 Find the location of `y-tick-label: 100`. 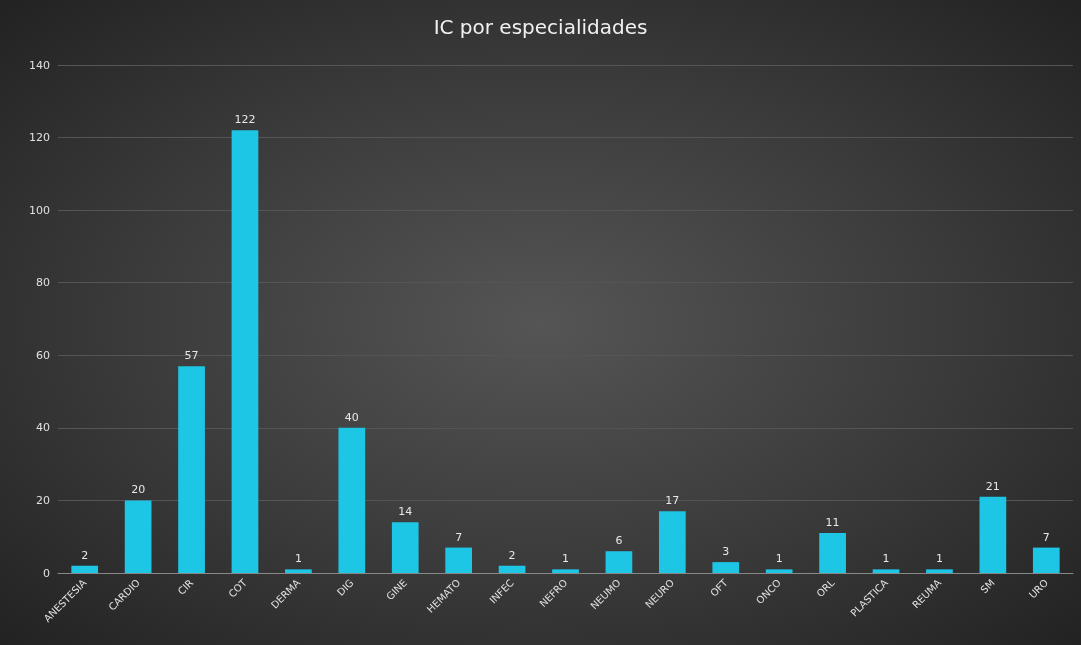

y-tick-label: 100 is located at coordinates (39, 210).